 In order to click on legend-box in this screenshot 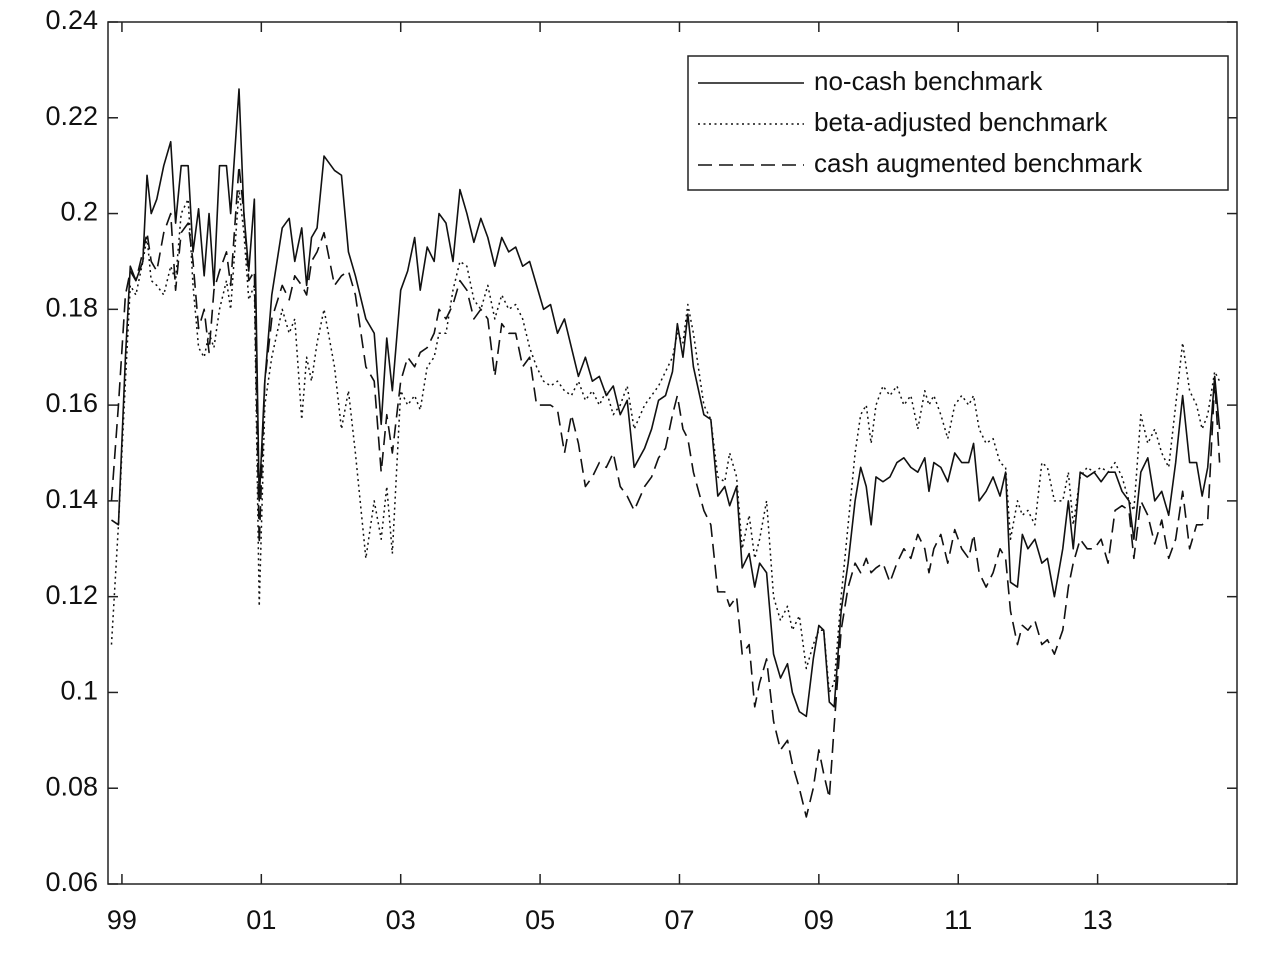, I will do `click(958, 123)`.